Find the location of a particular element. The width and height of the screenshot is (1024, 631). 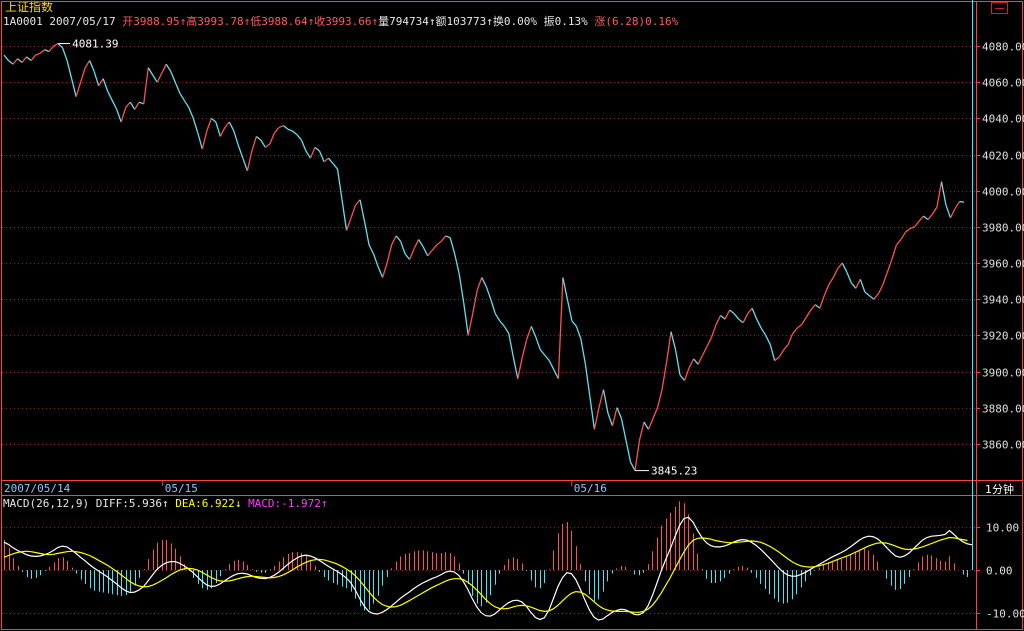

price-tick-label: 3880.00 is located at coordinates (1003, 409).